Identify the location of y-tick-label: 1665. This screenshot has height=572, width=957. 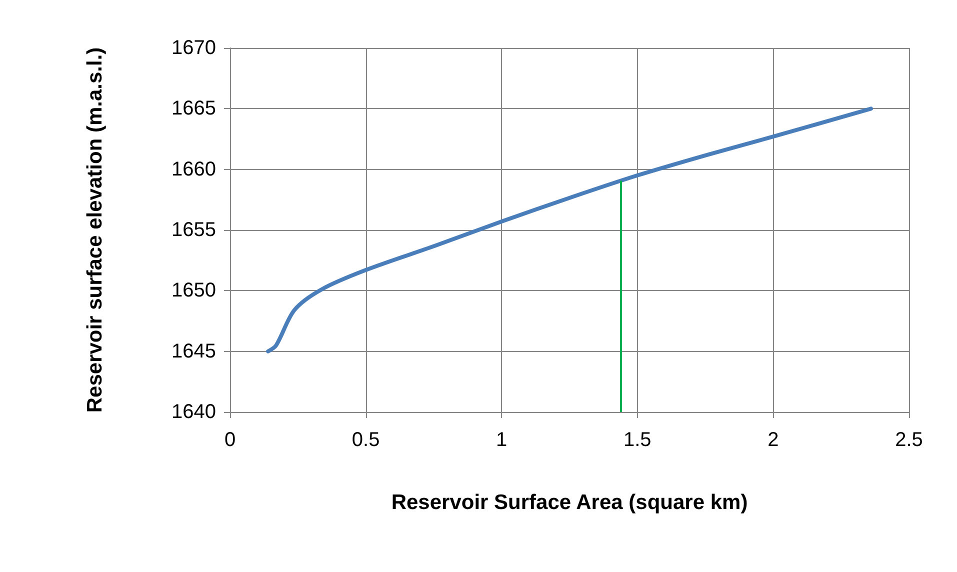
(194, 109).